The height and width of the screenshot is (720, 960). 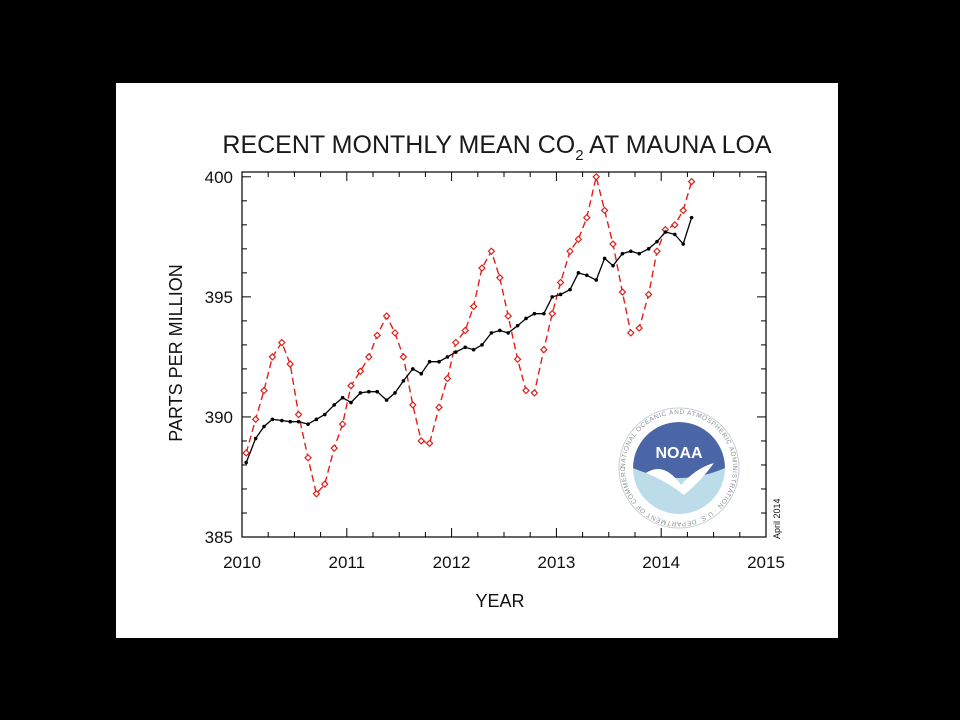 What do you see at coordinates (242, 562) in the screenshot?
I see `x-tick-label: 2010` at bounding box center [242, 562].